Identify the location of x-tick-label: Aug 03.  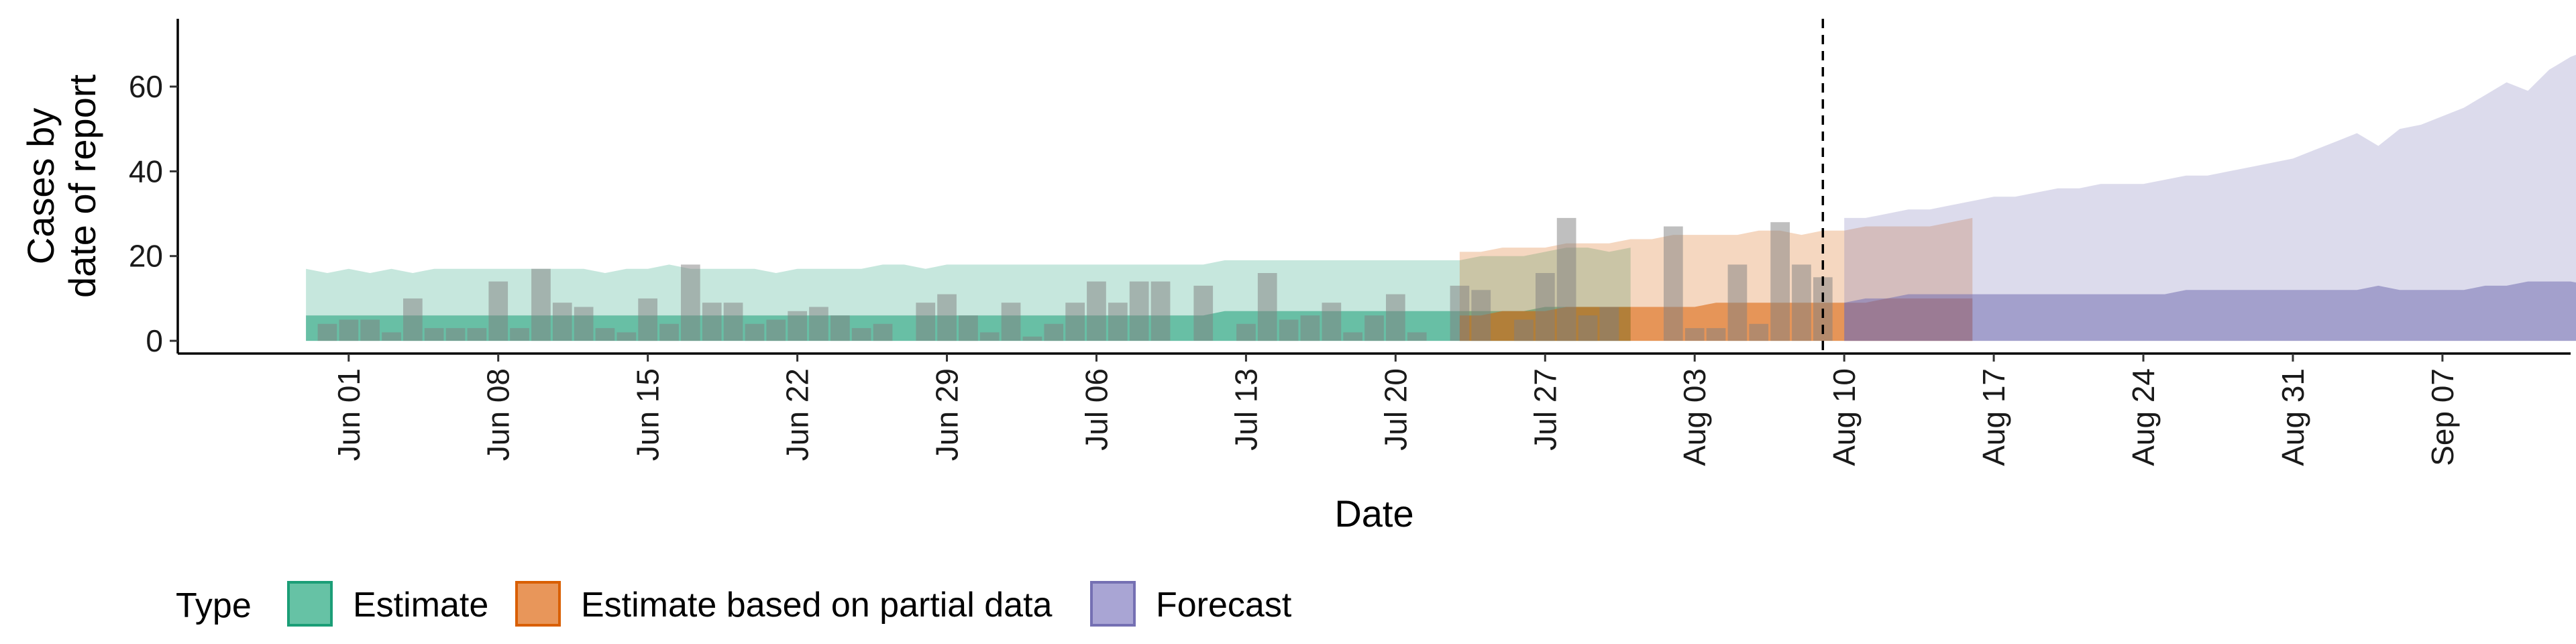
(1694, 417).